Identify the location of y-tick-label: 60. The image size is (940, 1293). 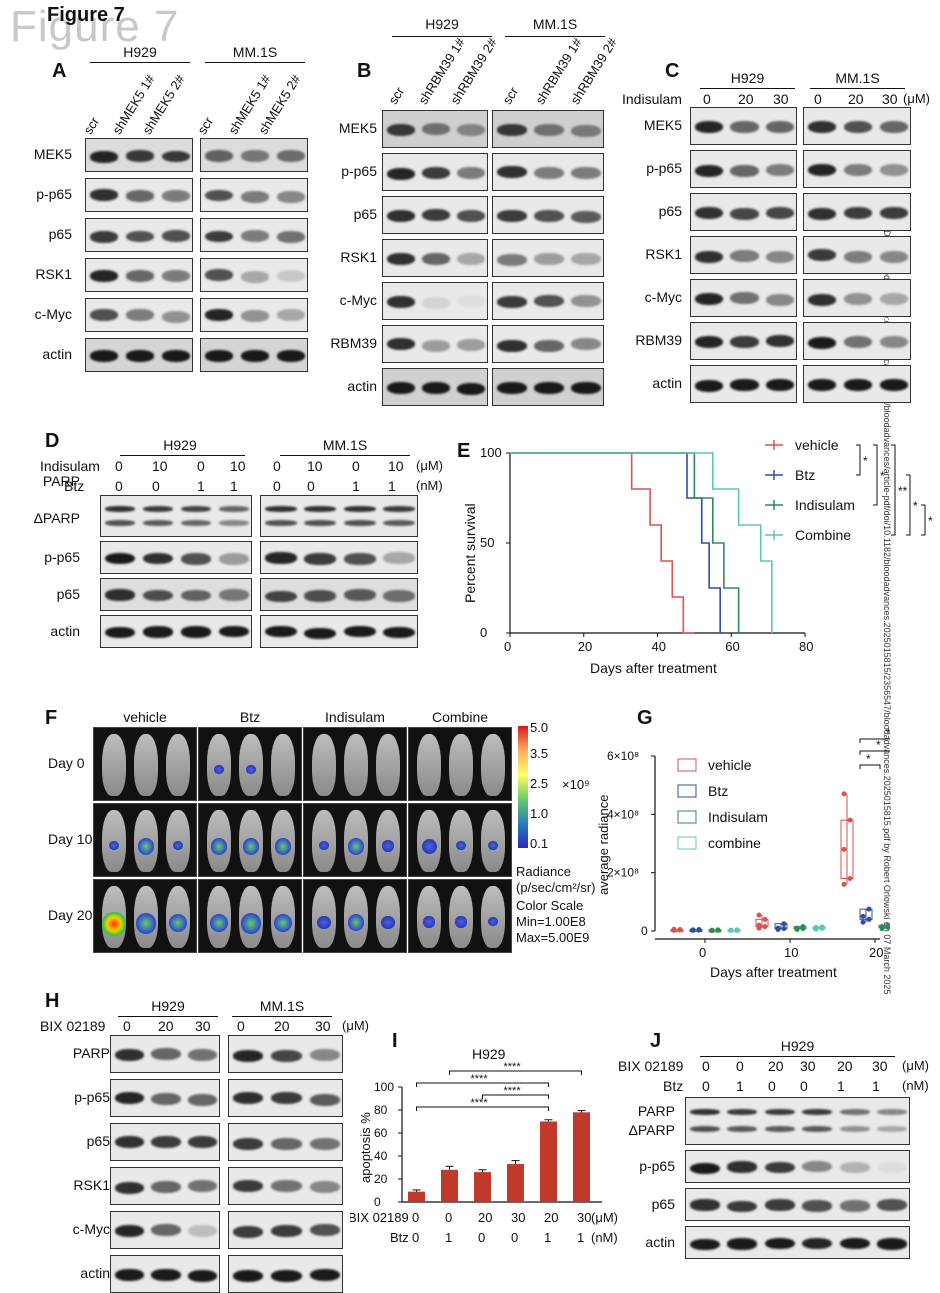
(381, 1133).